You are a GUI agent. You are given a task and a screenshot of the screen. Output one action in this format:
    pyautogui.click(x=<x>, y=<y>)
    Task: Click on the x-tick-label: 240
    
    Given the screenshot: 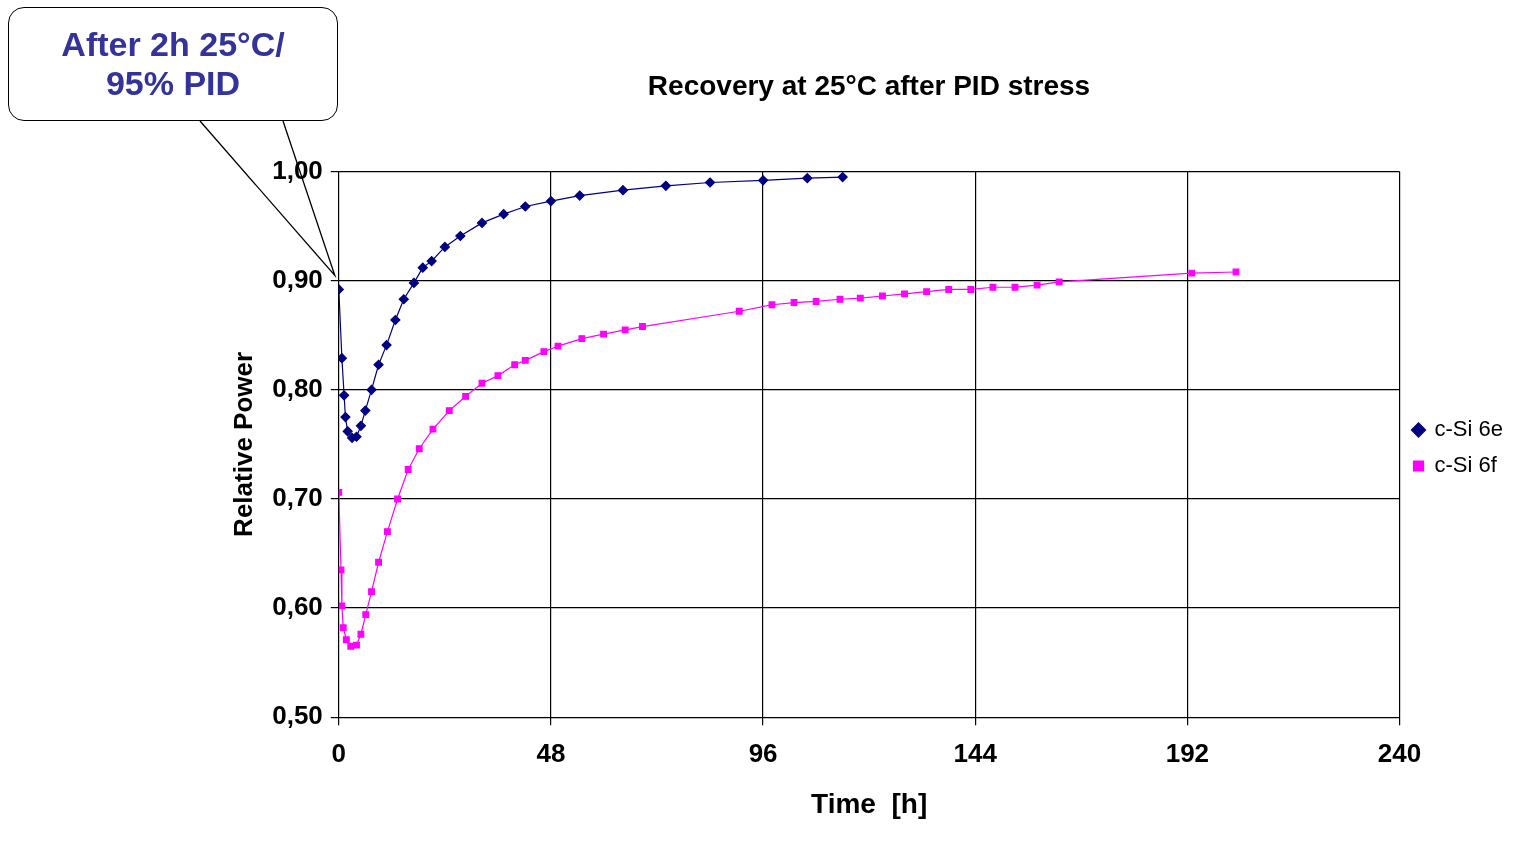 What is the action you would take?
    pyautogui.click(x=1399, y=752)
    